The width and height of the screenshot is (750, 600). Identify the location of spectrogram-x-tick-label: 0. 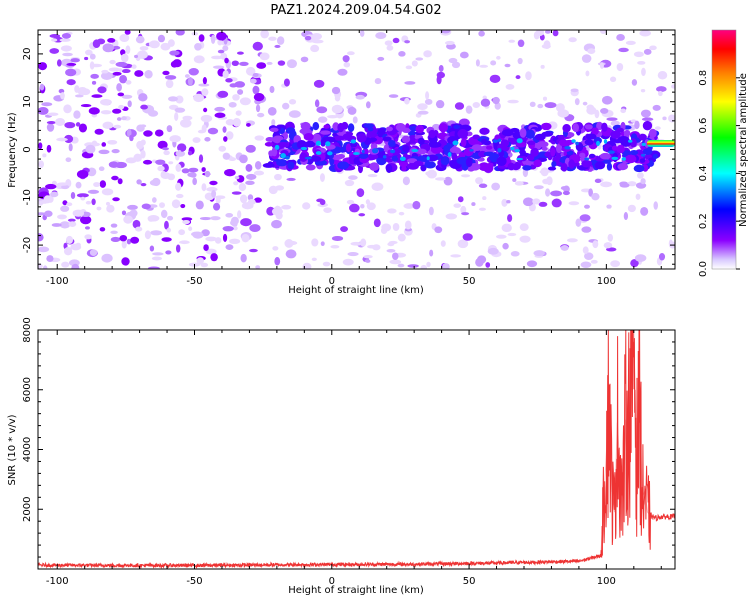
(332, 281).